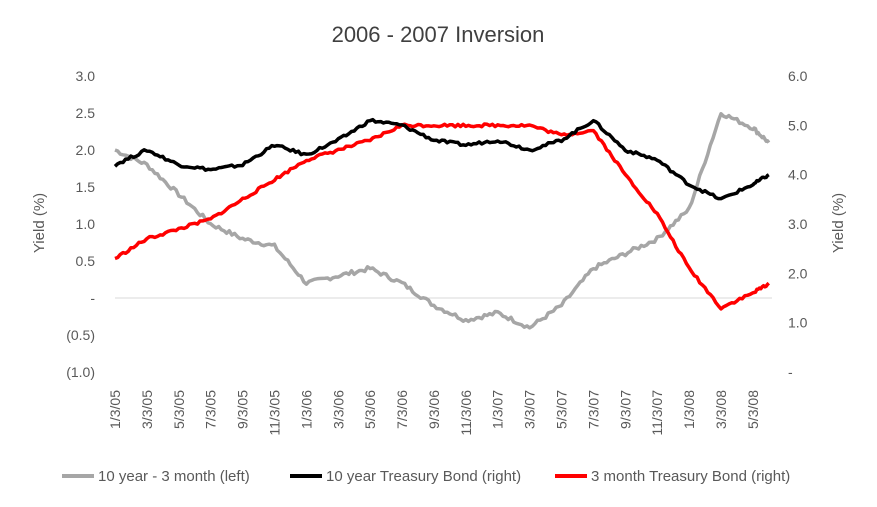  I want to click on x-tick-label: 5/3/06, so click(370, 409).